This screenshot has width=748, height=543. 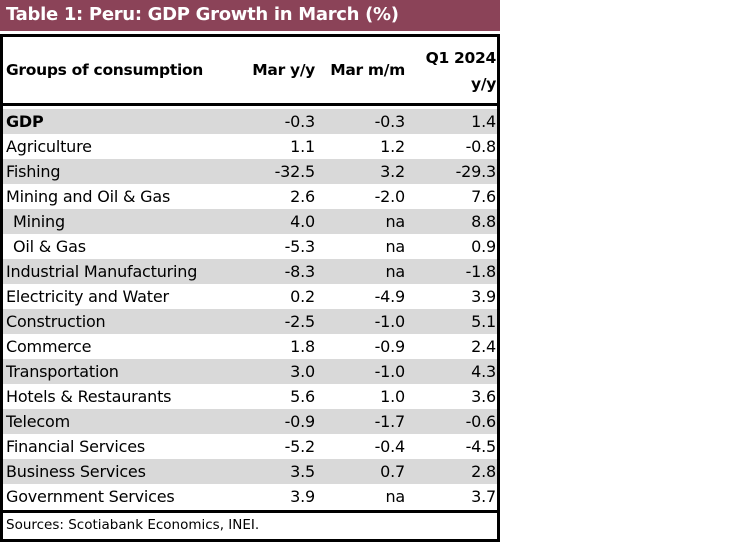 I want to click on col-header-mar-mm: Mar m/m, so click(x=367, y=70).